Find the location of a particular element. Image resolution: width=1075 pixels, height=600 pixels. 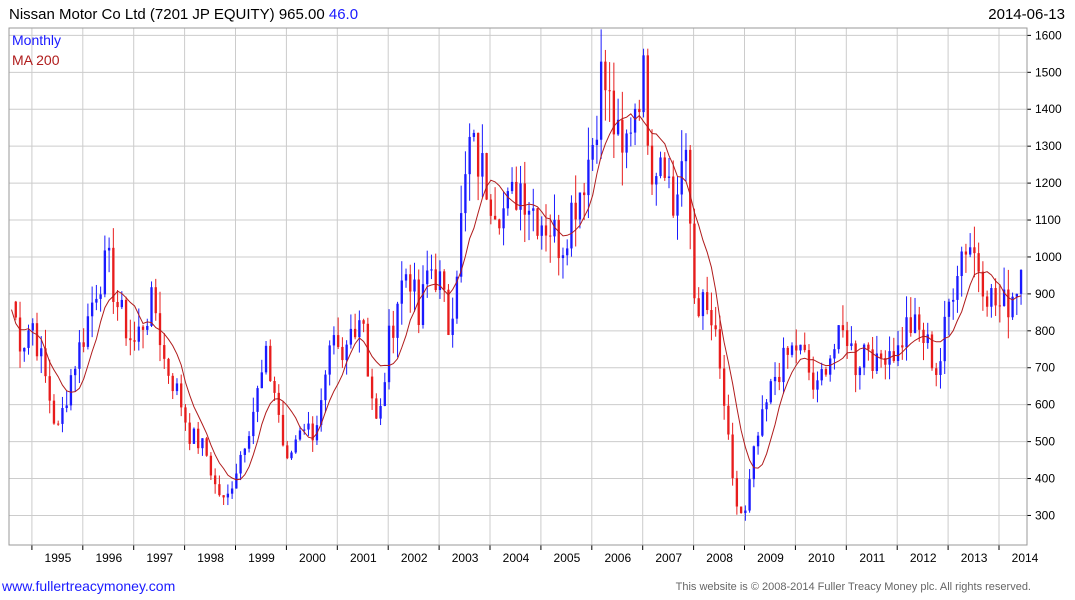

y-tick-label: 400 is located at coordinates (1045, 479).